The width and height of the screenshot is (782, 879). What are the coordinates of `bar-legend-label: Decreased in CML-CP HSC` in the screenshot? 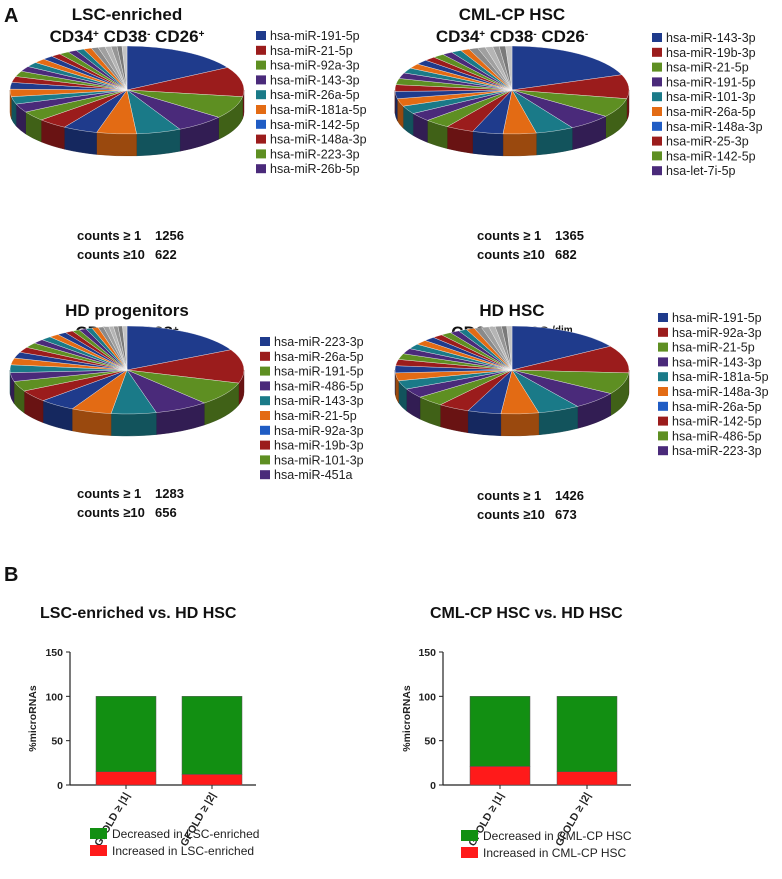 It's located at (557, 836).